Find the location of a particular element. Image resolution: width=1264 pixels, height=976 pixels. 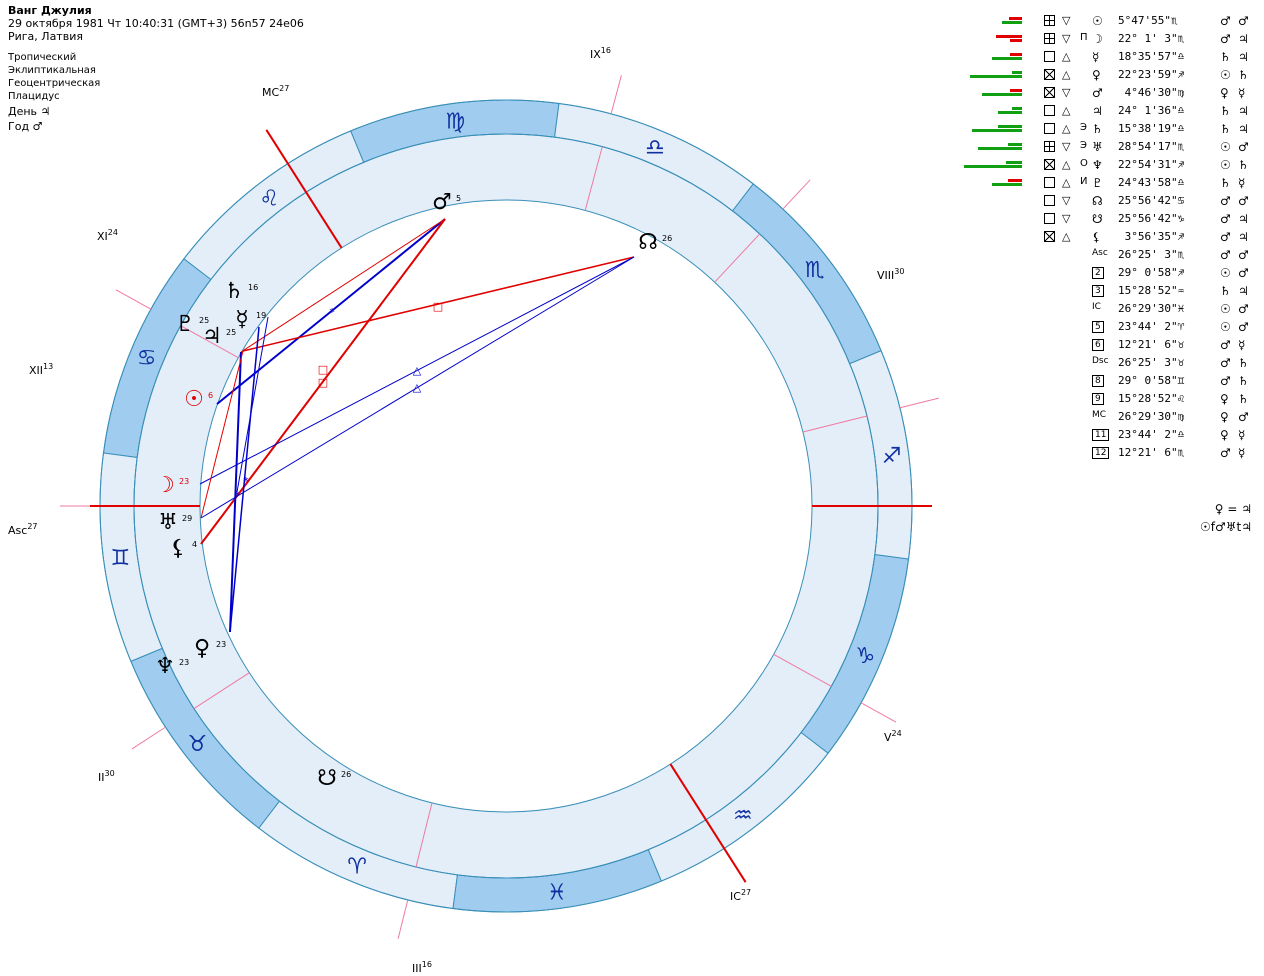

cusp-name: 6 is located at coordinates (1098, 345).